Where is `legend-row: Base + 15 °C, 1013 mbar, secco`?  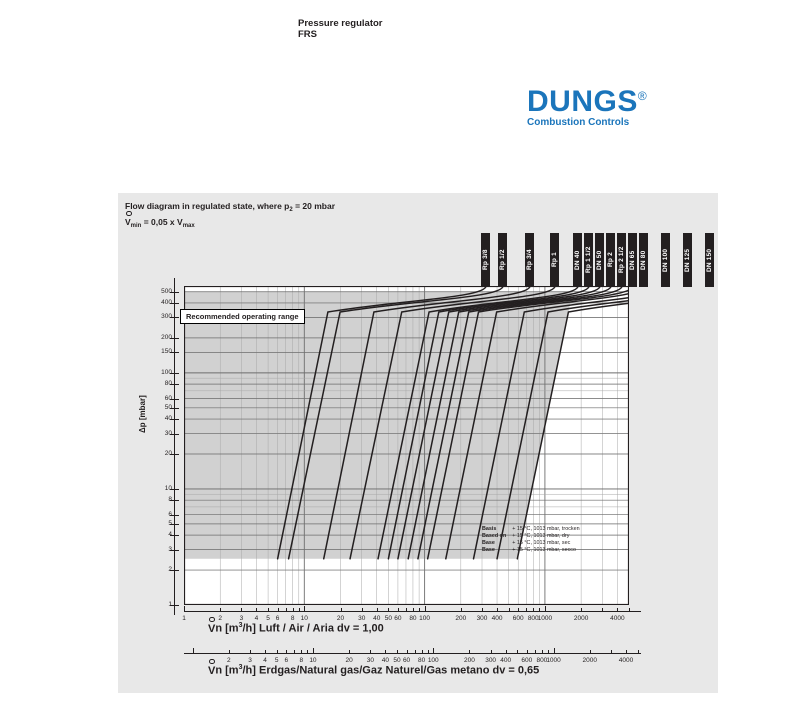
legend-row: Base + 15 °C, 1013 mbar, secco is located at coordinates (532, 550).